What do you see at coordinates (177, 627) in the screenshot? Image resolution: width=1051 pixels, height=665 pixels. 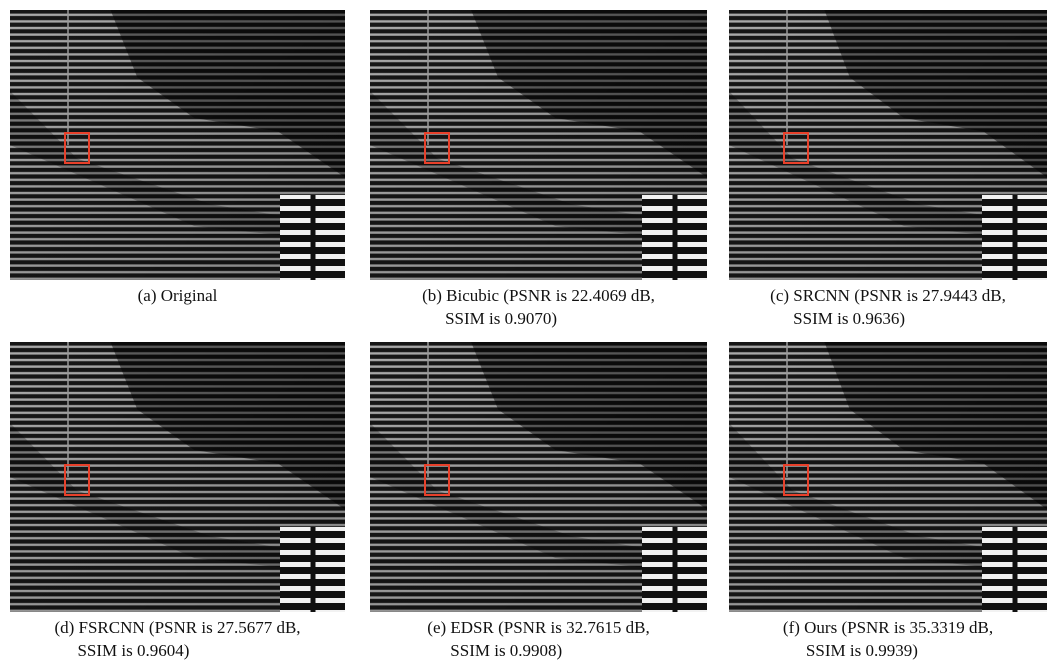 I see `caption-line: (d) FSRCNN (PSNR is 27.5677 dB,` at bounding box center [177, 627].